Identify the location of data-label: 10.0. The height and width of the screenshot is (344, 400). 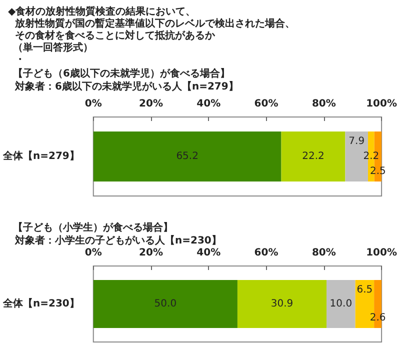
(341, 304).